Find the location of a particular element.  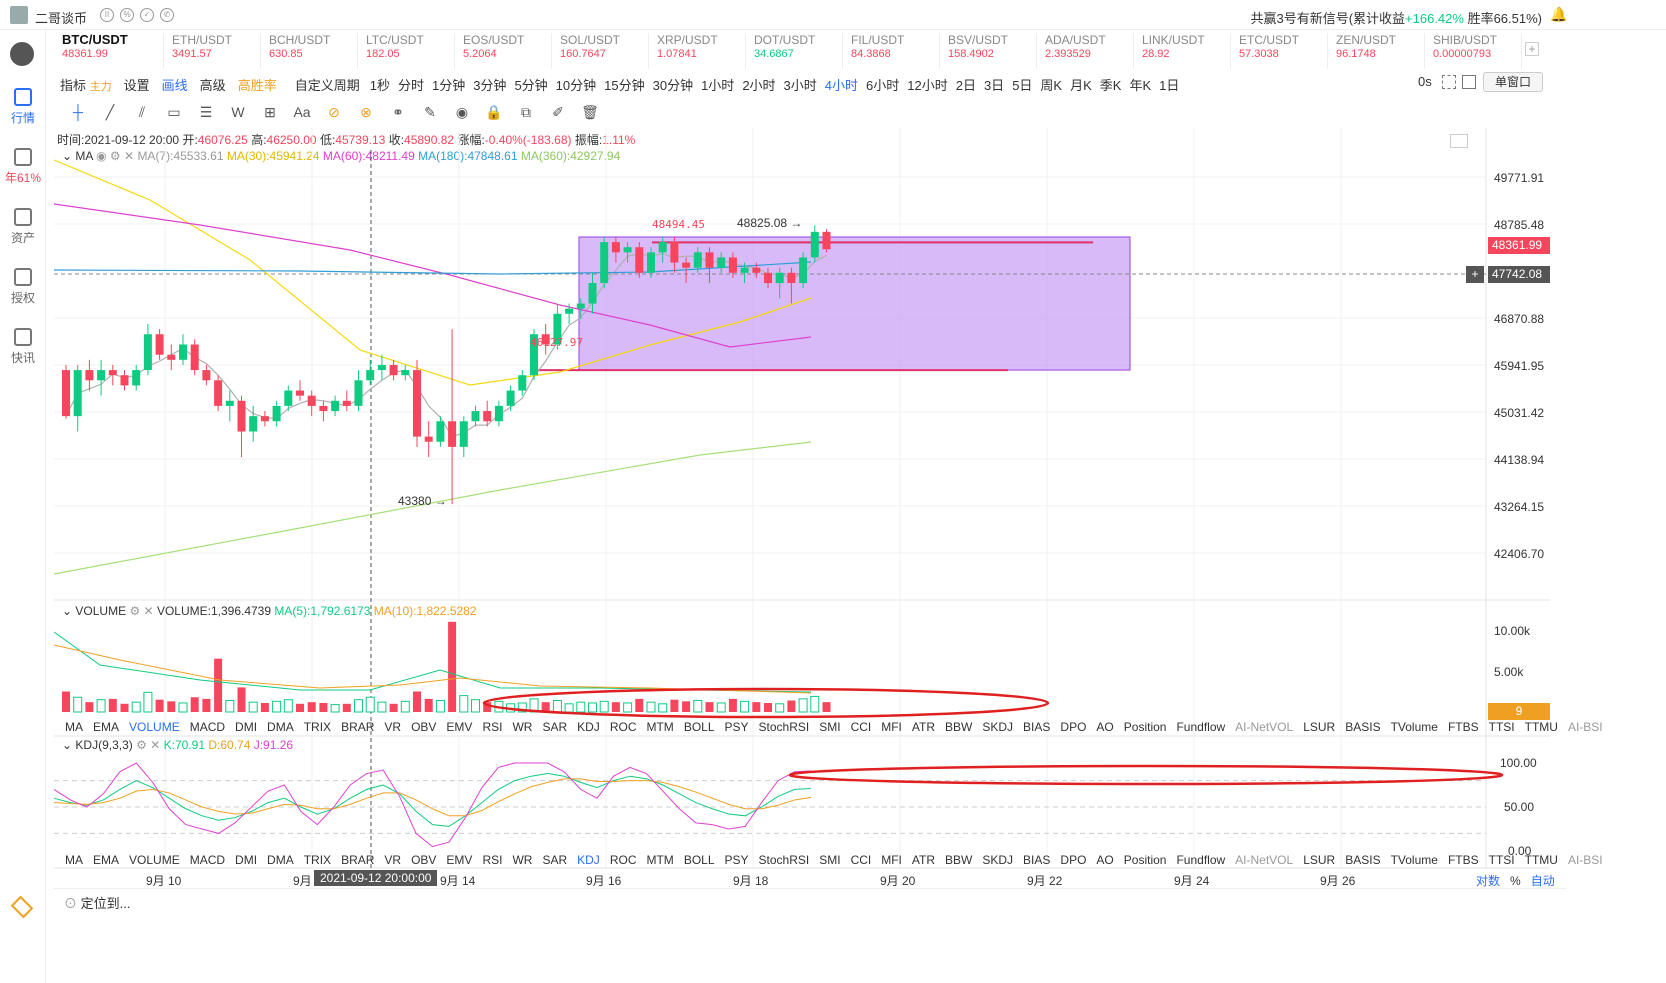

period-6: 15分钟 is located at coordinates (624, 85).